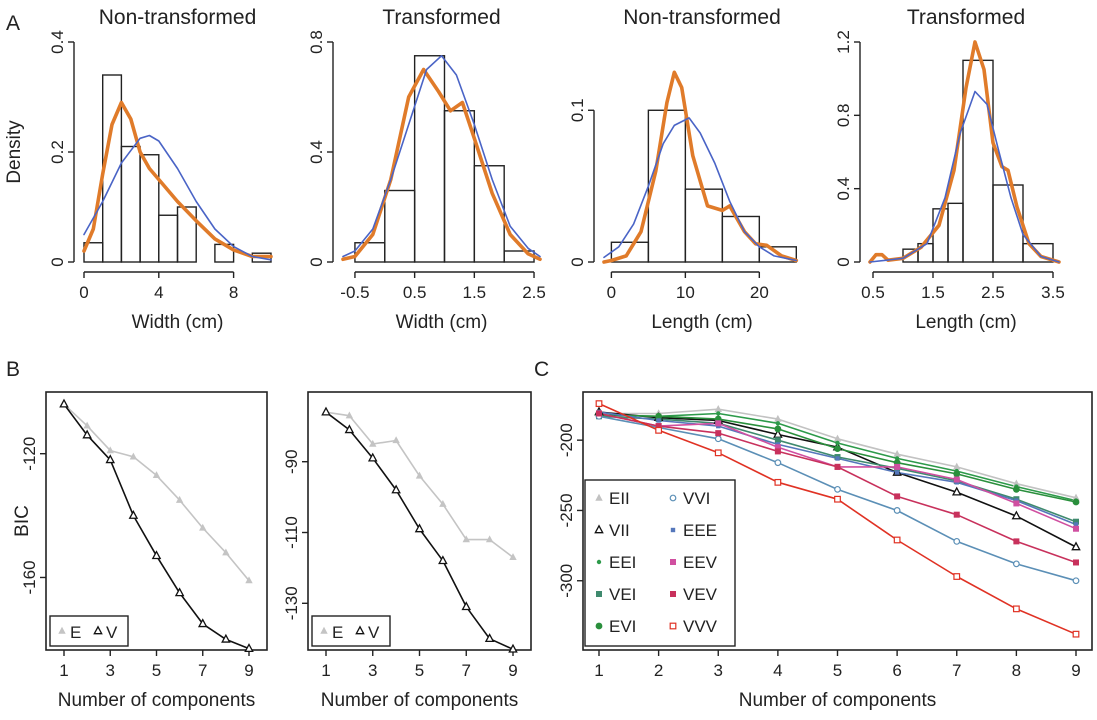 This screenshot has height=720, width=1097. I want to click on b2-panel: -130 -110 -90 1 3 5 7 9 Number of components E V, so click(407, 551).